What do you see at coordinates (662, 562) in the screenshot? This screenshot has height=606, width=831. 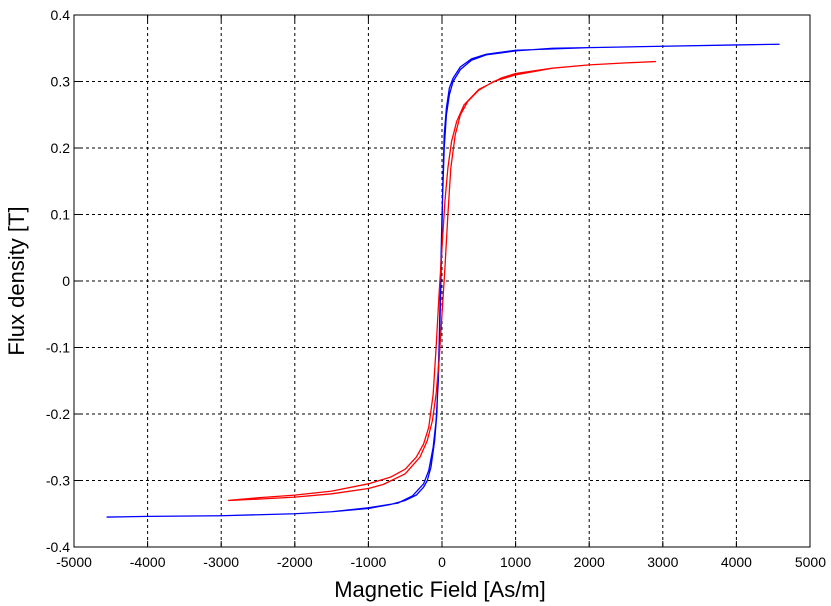 I see `x-tick-label: 3000` at bounding box center [662, 562].